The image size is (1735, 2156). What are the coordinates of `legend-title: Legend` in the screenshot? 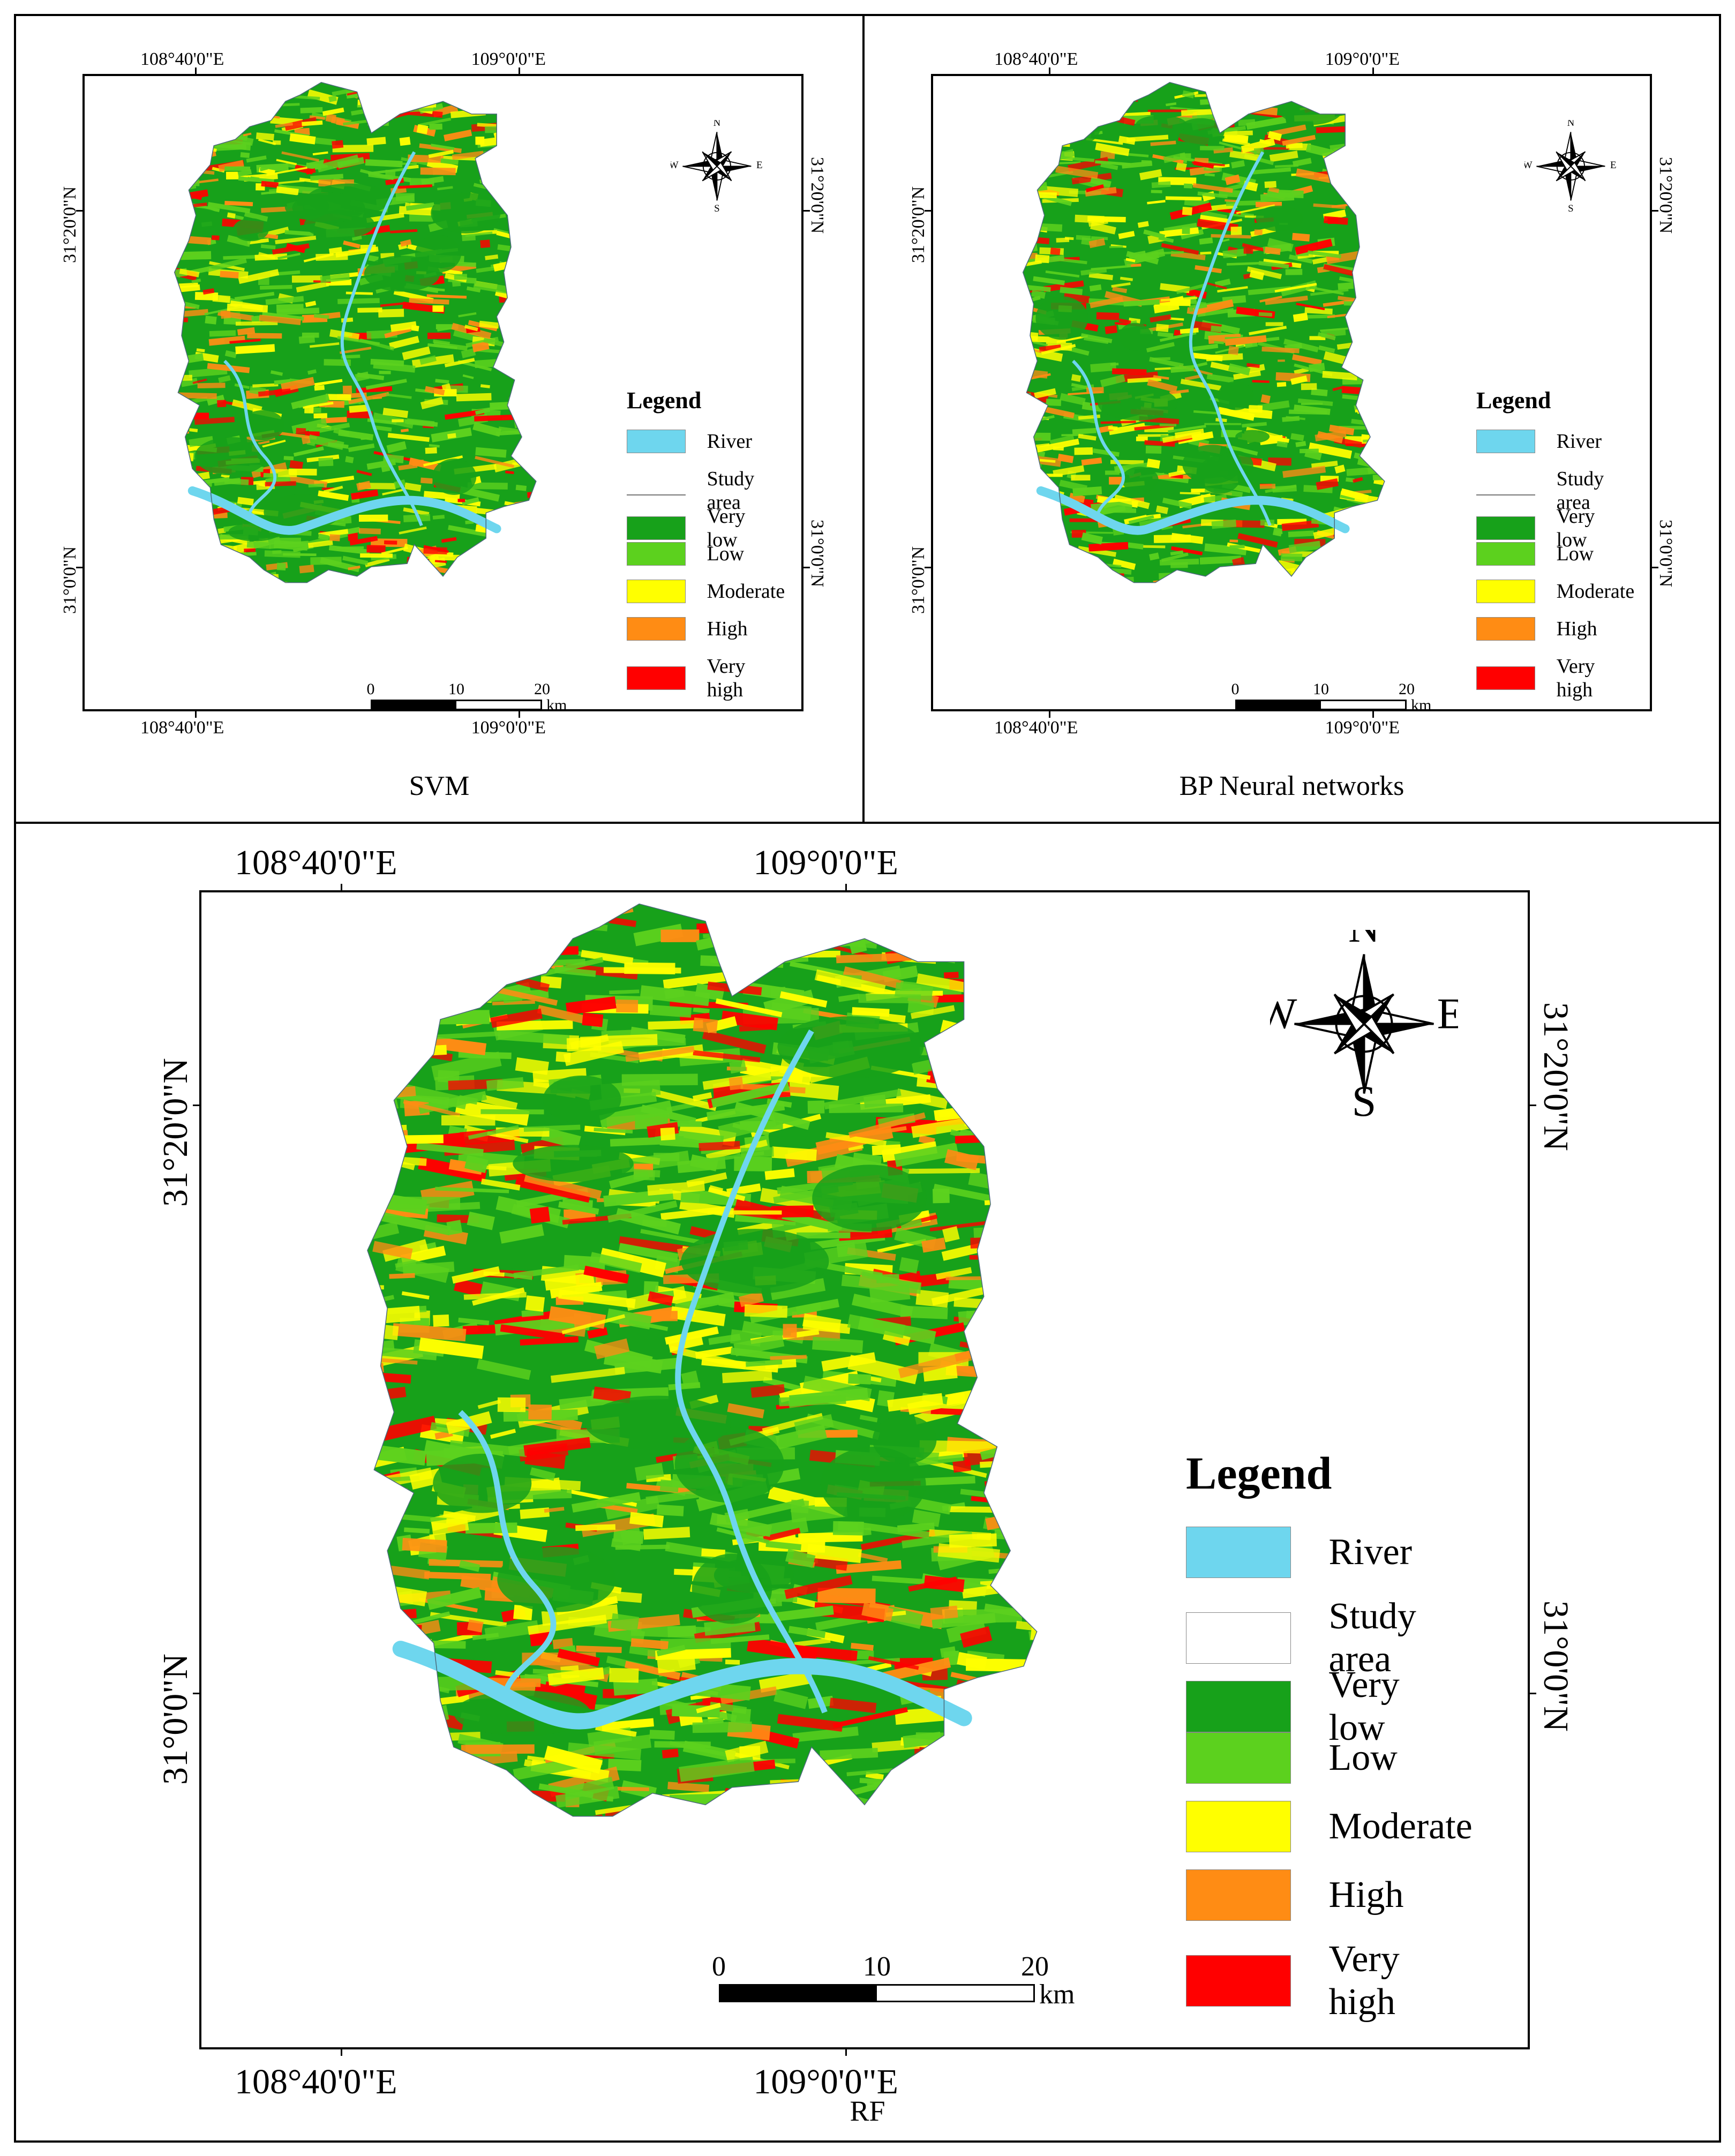 It's located at (1514, 400).